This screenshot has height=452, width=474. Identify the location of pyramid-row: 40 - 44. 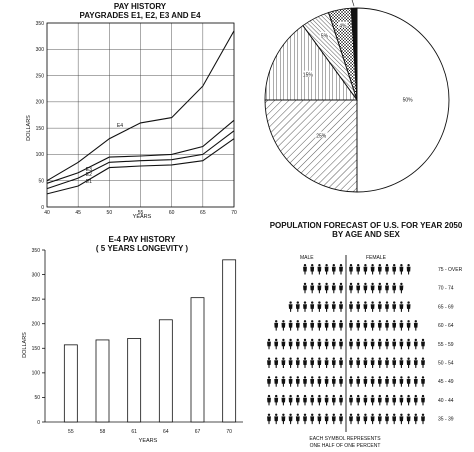
(360, 400).